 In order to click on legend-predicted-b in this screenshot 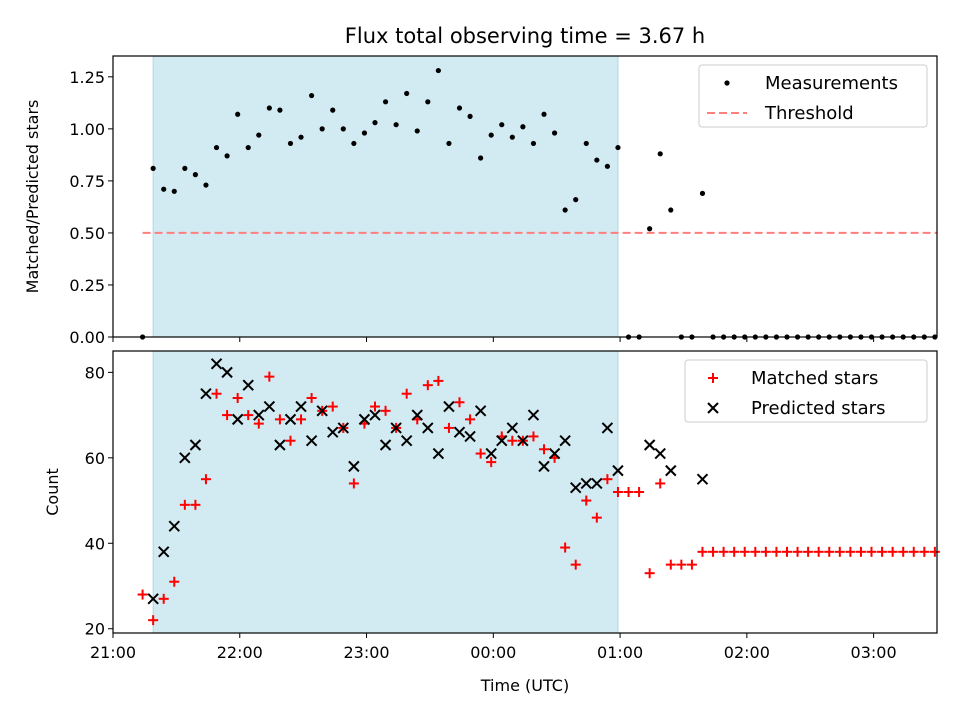, I will do `click(713, 408)`.